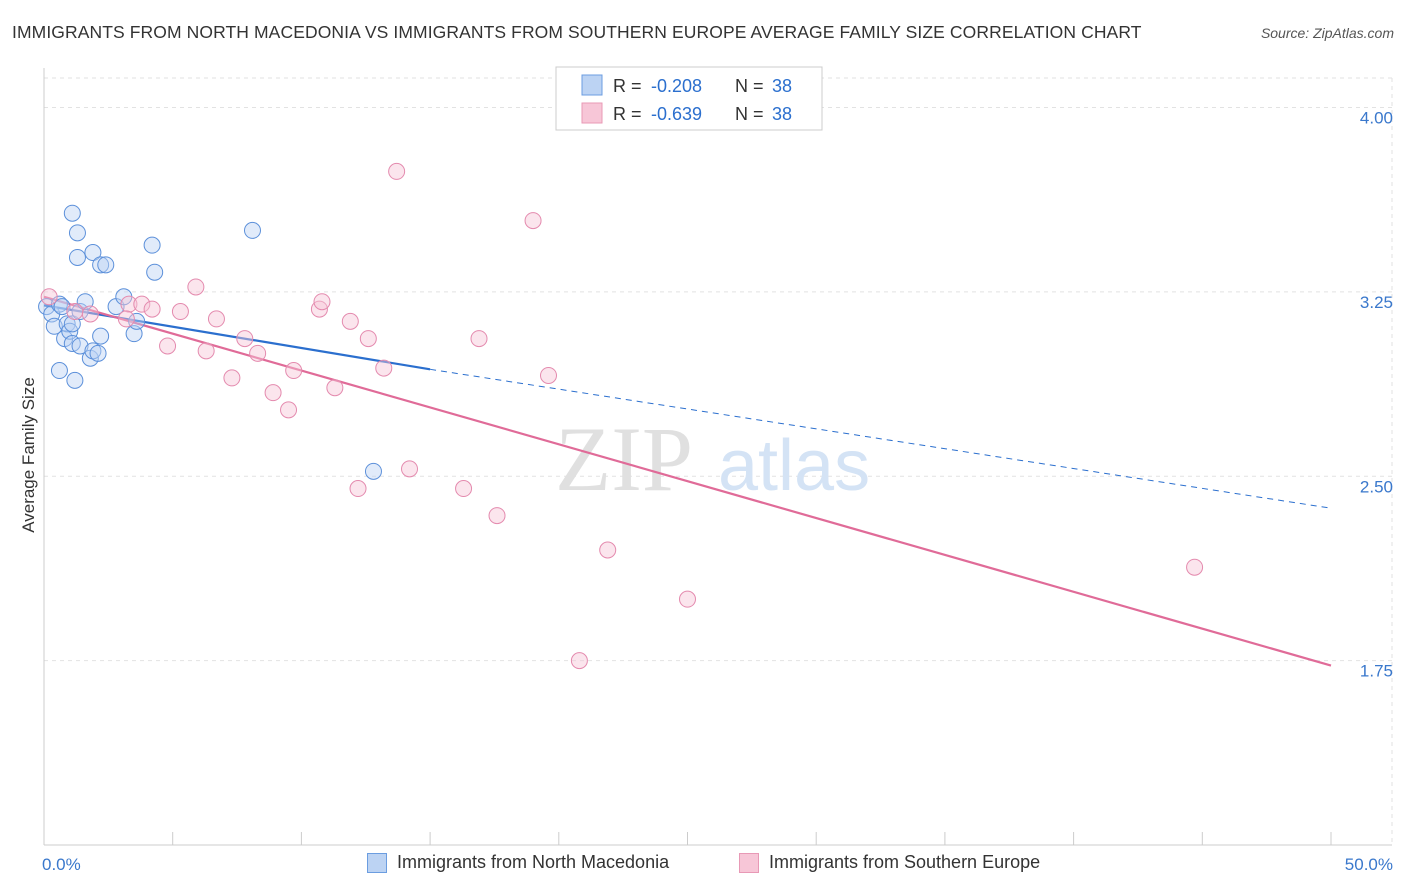 The height and width of the screenshot is (892, 1406). Describe the element at coordinates (624, 459) in the screenshot. I see `watermark-zip: ZIP` at that location.